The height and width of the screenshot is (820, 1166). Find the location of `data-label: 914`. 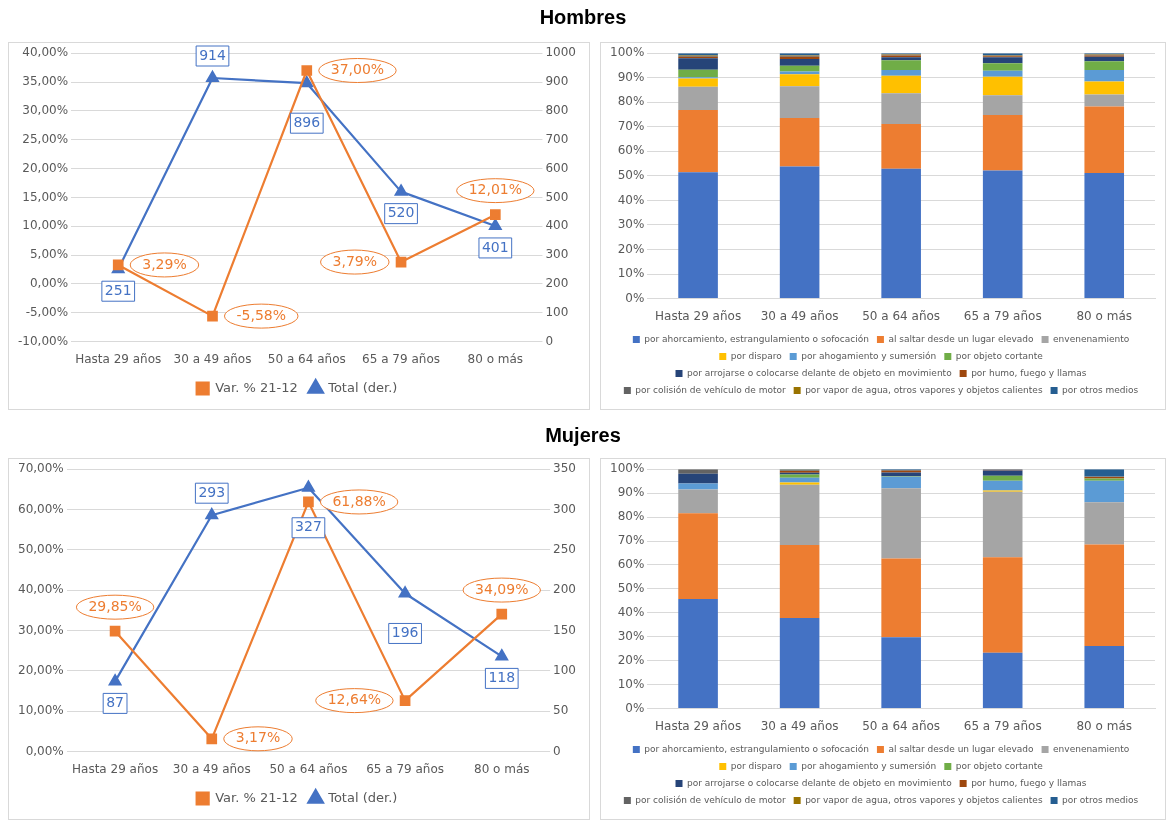

data-label: 914 is located at coordinates (212, 54).